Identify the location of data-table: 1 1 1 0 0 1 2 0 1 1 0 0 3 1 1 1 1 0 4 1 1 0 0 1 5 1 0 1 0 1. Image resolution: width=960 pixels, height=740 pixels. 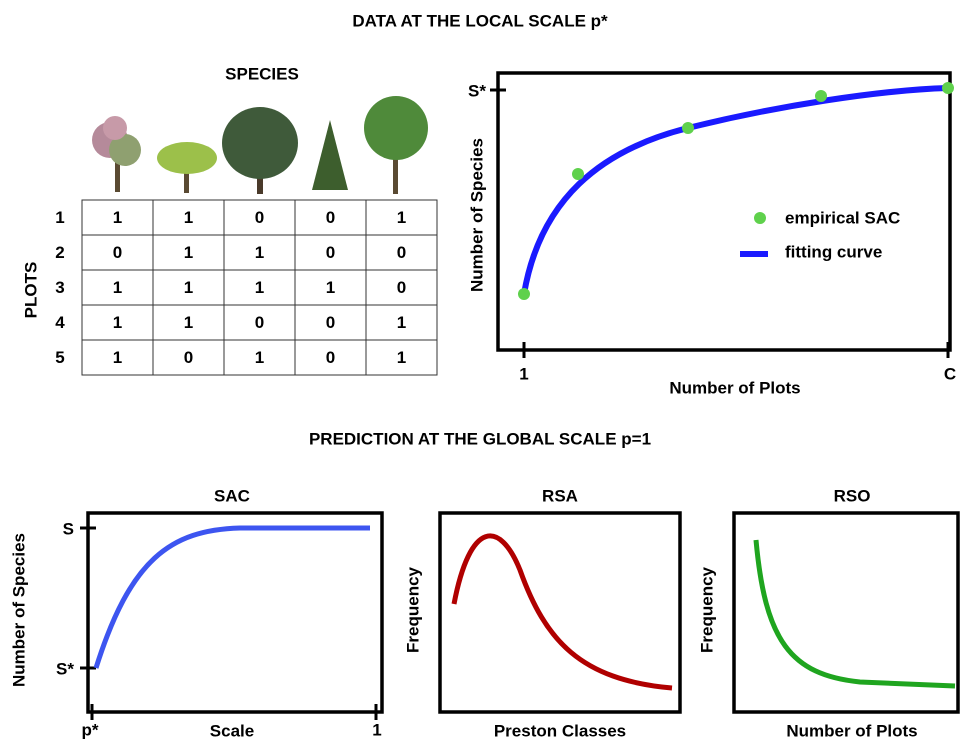
(246, 287).